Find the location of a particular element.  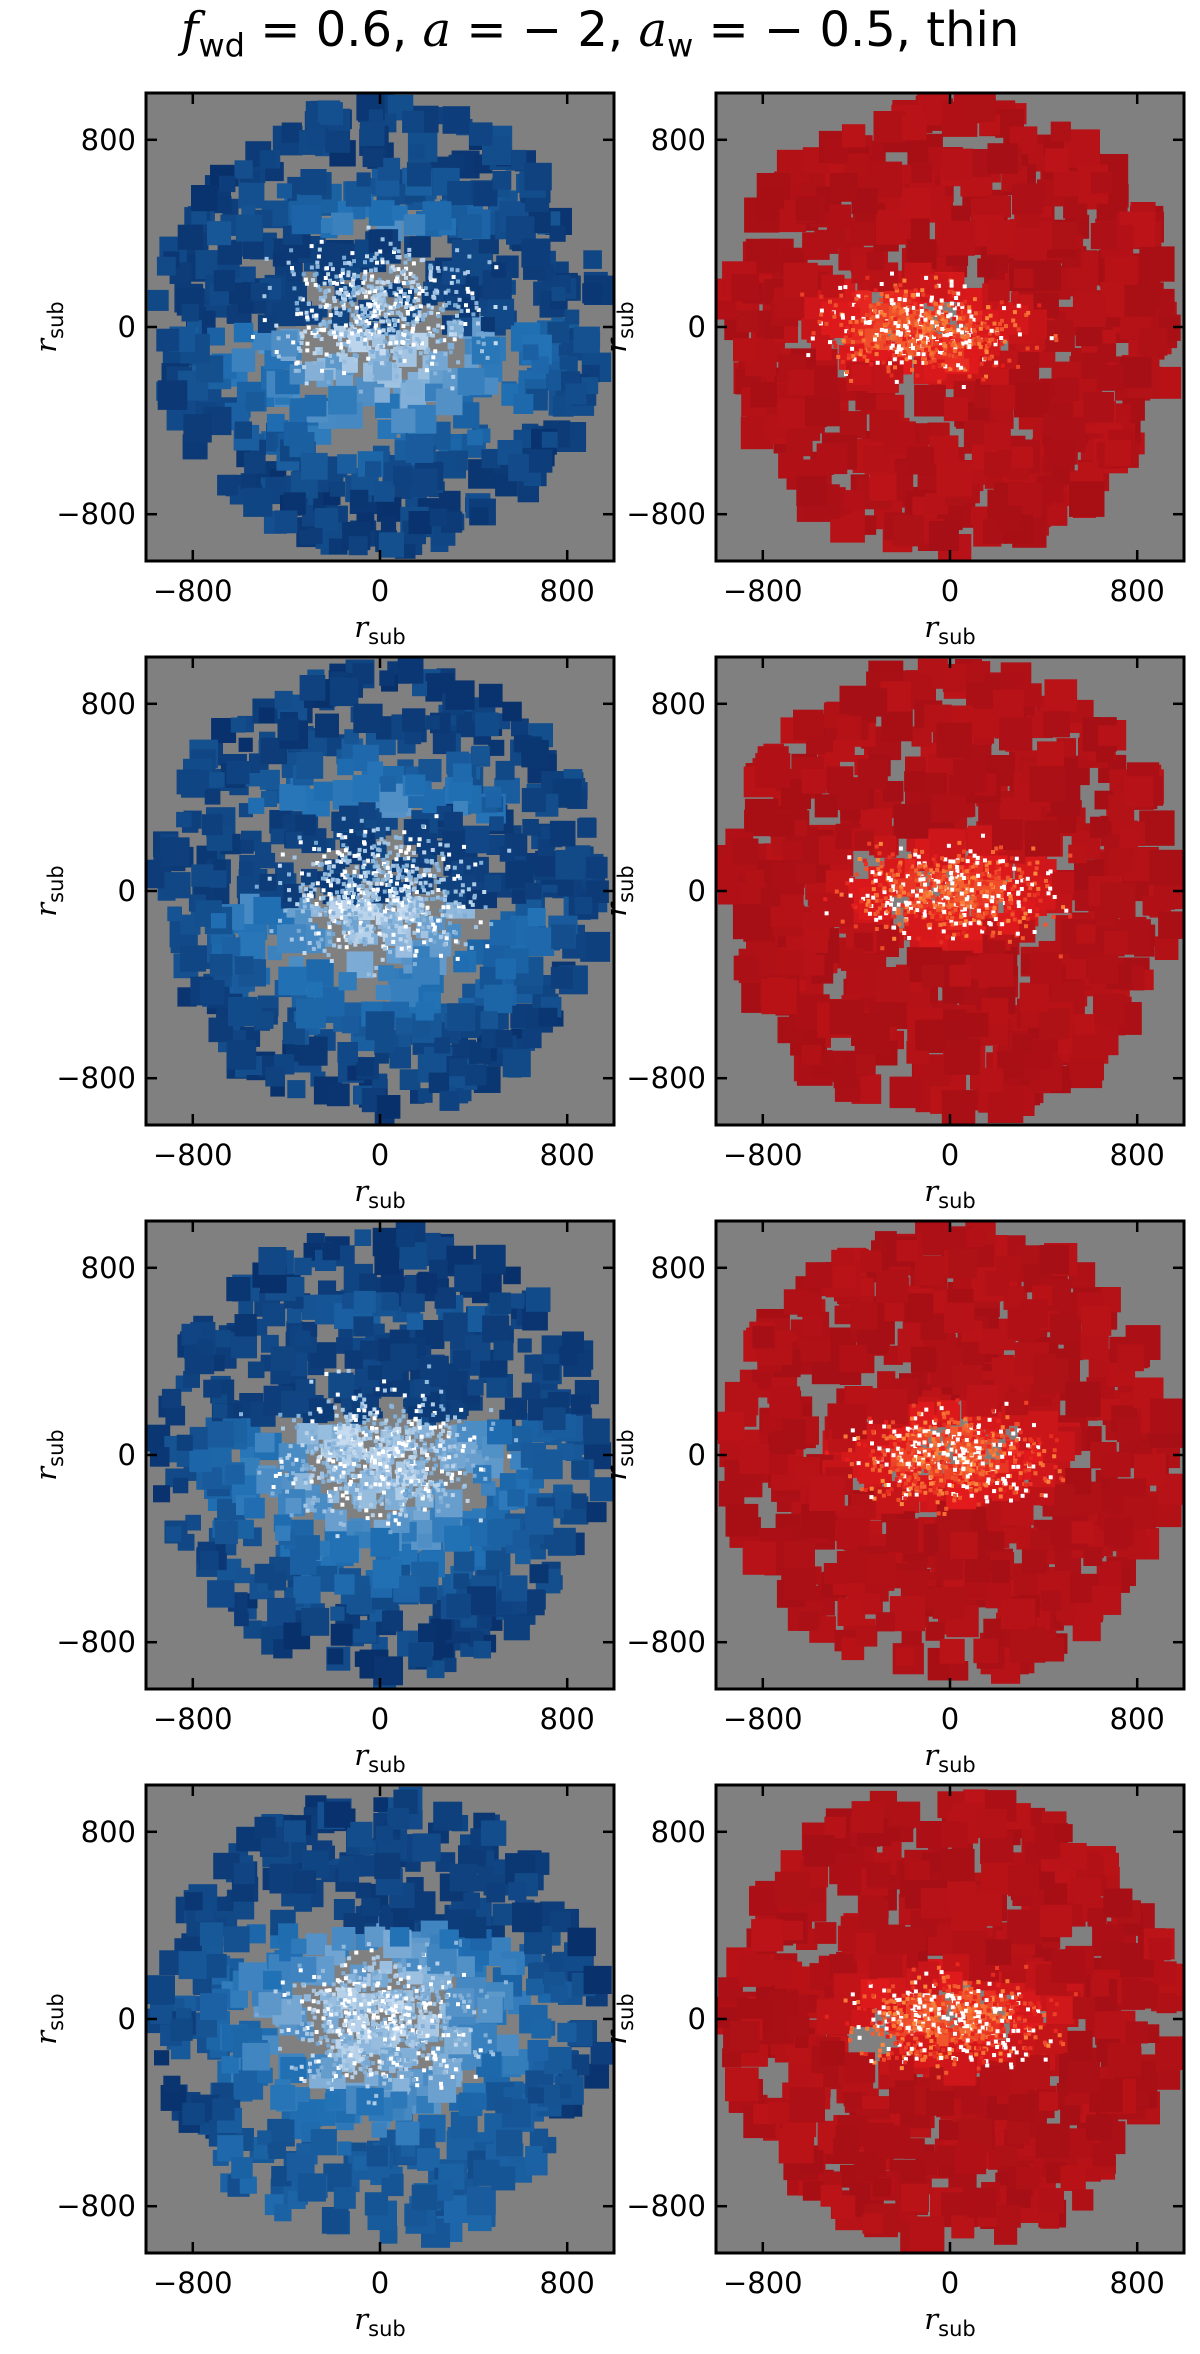

heatmap-cells is located at coordinates (378, 891).